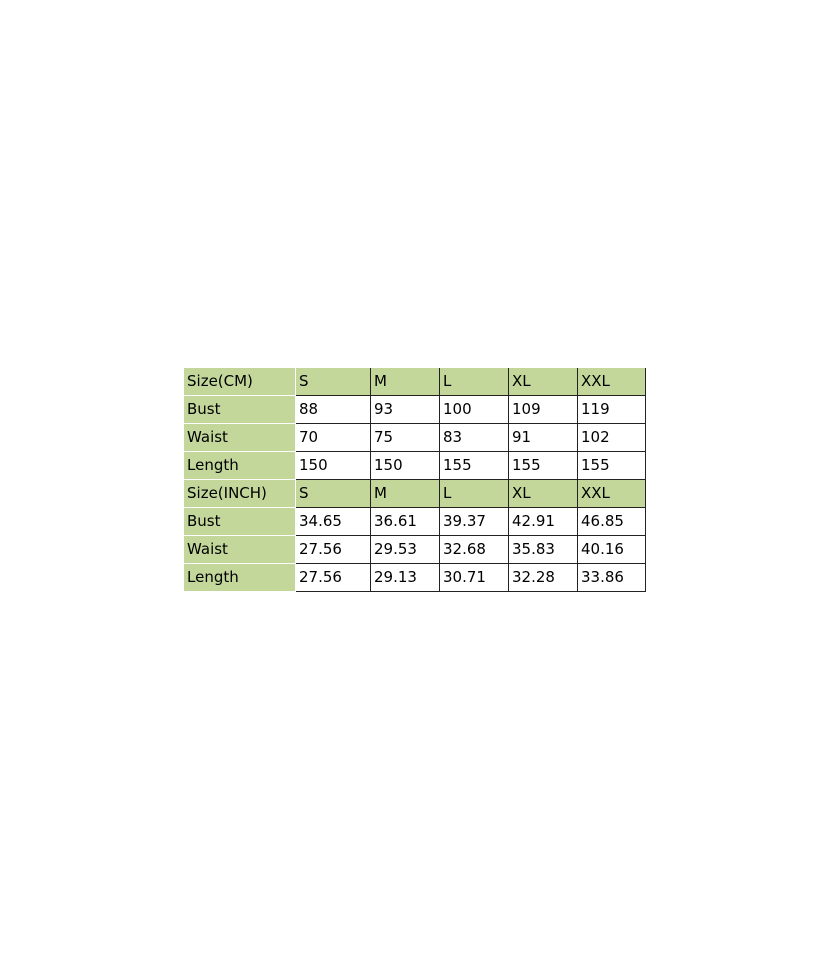 The height and width of the screenshot is (960, 830). I want to click on table-cell: 29.13, so click(405, 578).